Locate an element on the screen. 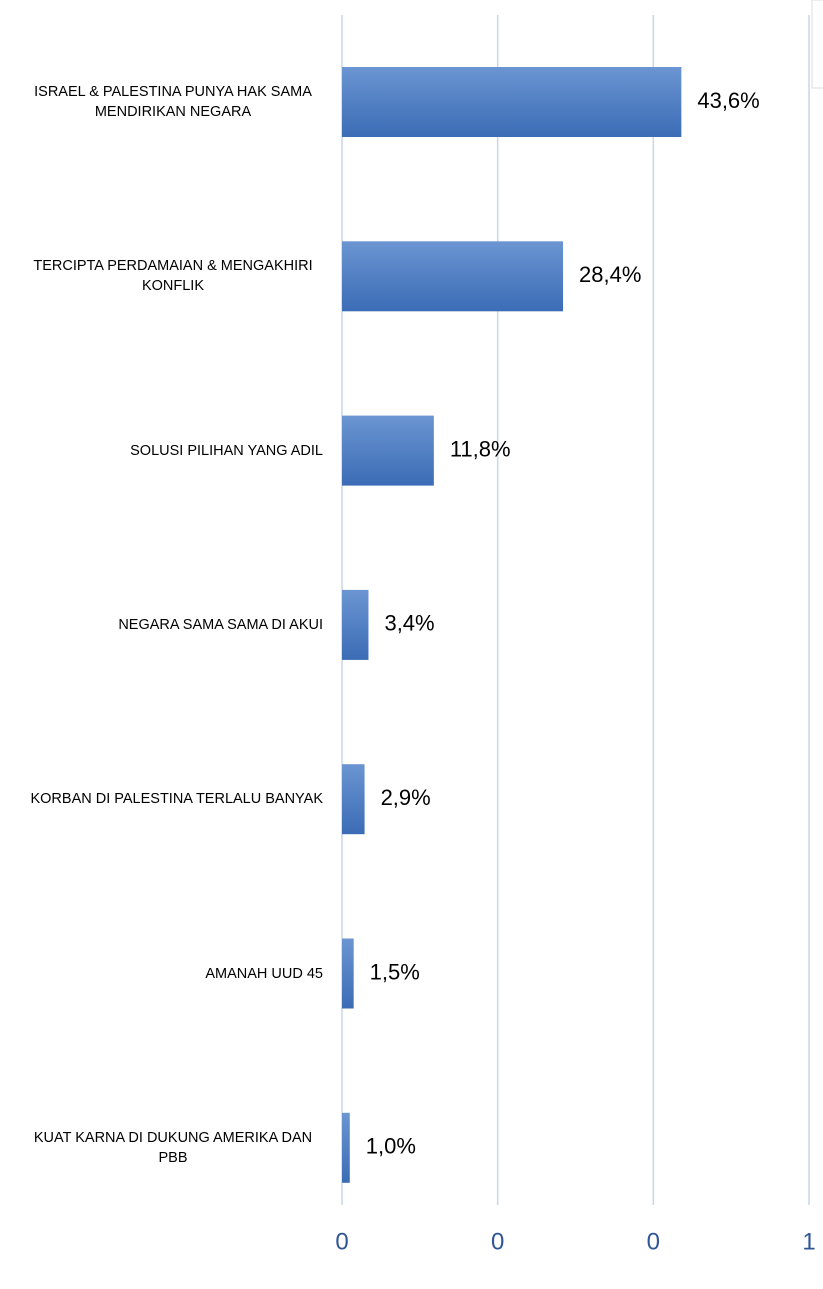 Image resolution: width=823 pixels, height=1289 pixels. category-label-box: KUAT KARNA DI DUKUNG AMERIKA DAN PBB is located at coordinates (168, 1148).